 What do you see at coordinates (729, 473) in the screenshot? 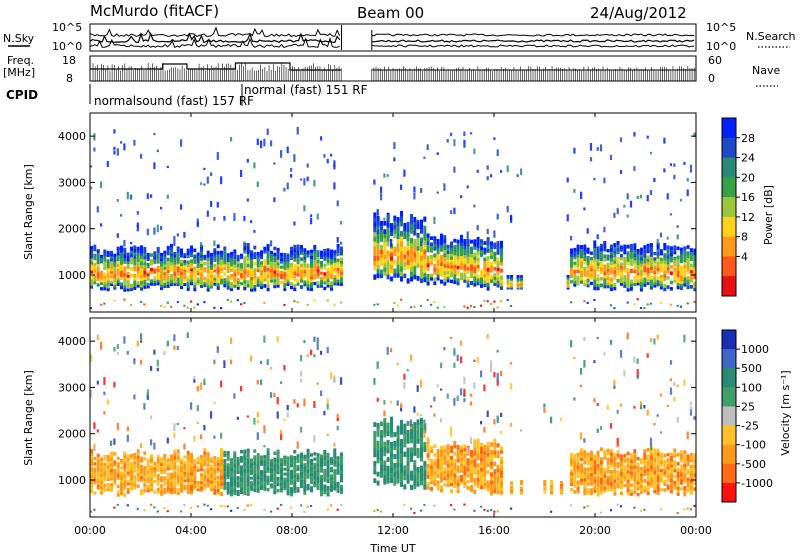
I see `colorbar-swatch` at bounding box center [729, 473].